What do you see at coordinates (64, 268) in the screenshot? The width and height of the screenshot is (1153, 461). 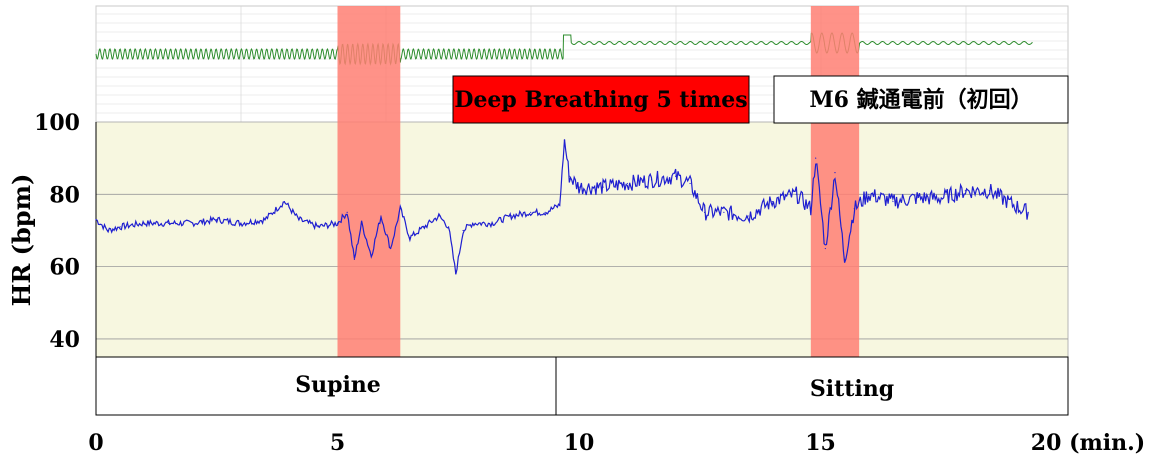 I see `y-tick-label: 60` at bounding box center [64, 268].